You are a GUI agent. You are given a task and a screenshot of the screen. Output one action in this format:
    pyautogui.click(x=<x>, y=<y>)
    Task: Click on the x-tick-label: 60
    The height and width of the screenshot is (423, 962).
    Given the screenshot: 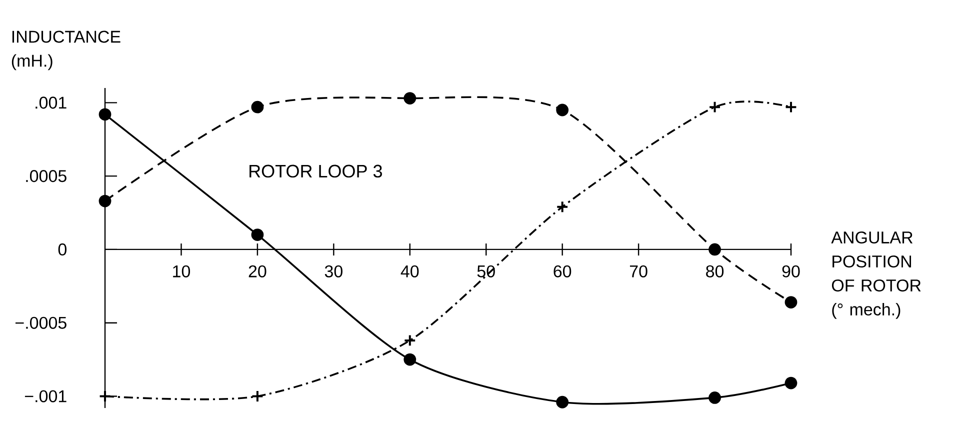 What is the action you would take?
    pyautogui.click(x=563, y=271)
    